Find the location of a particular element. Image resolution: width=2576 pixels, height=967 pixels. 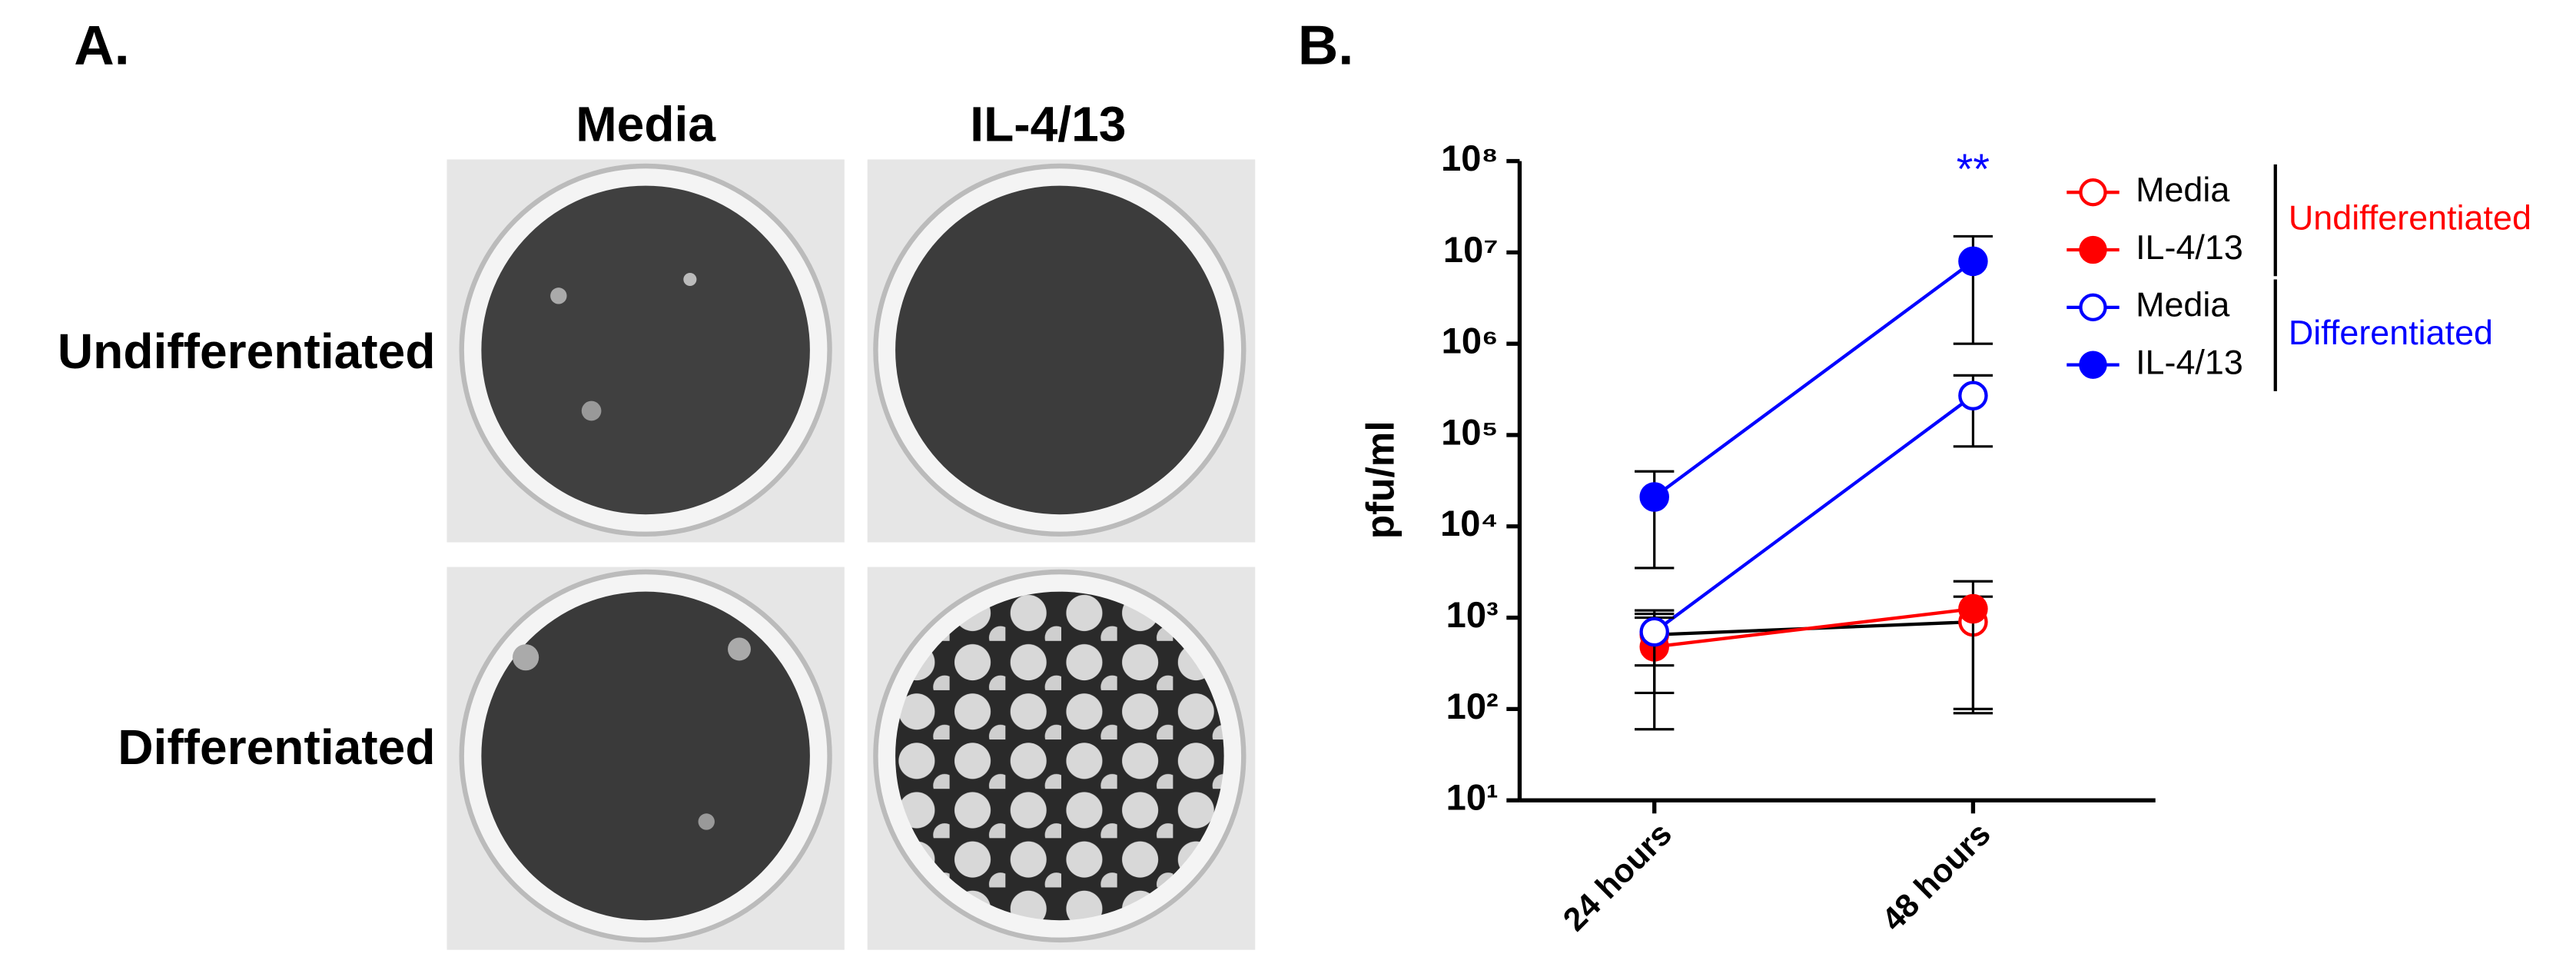

y-tick-label: 10⁵ is located at coordinates (1469, 431).